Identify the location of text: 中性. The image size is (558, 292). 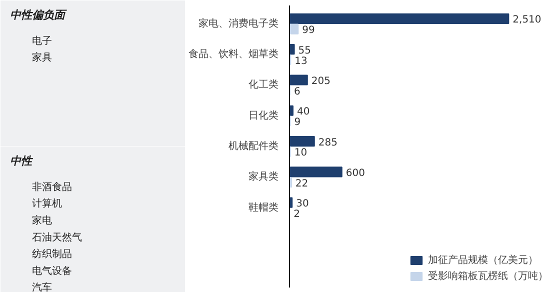
(22, 161).